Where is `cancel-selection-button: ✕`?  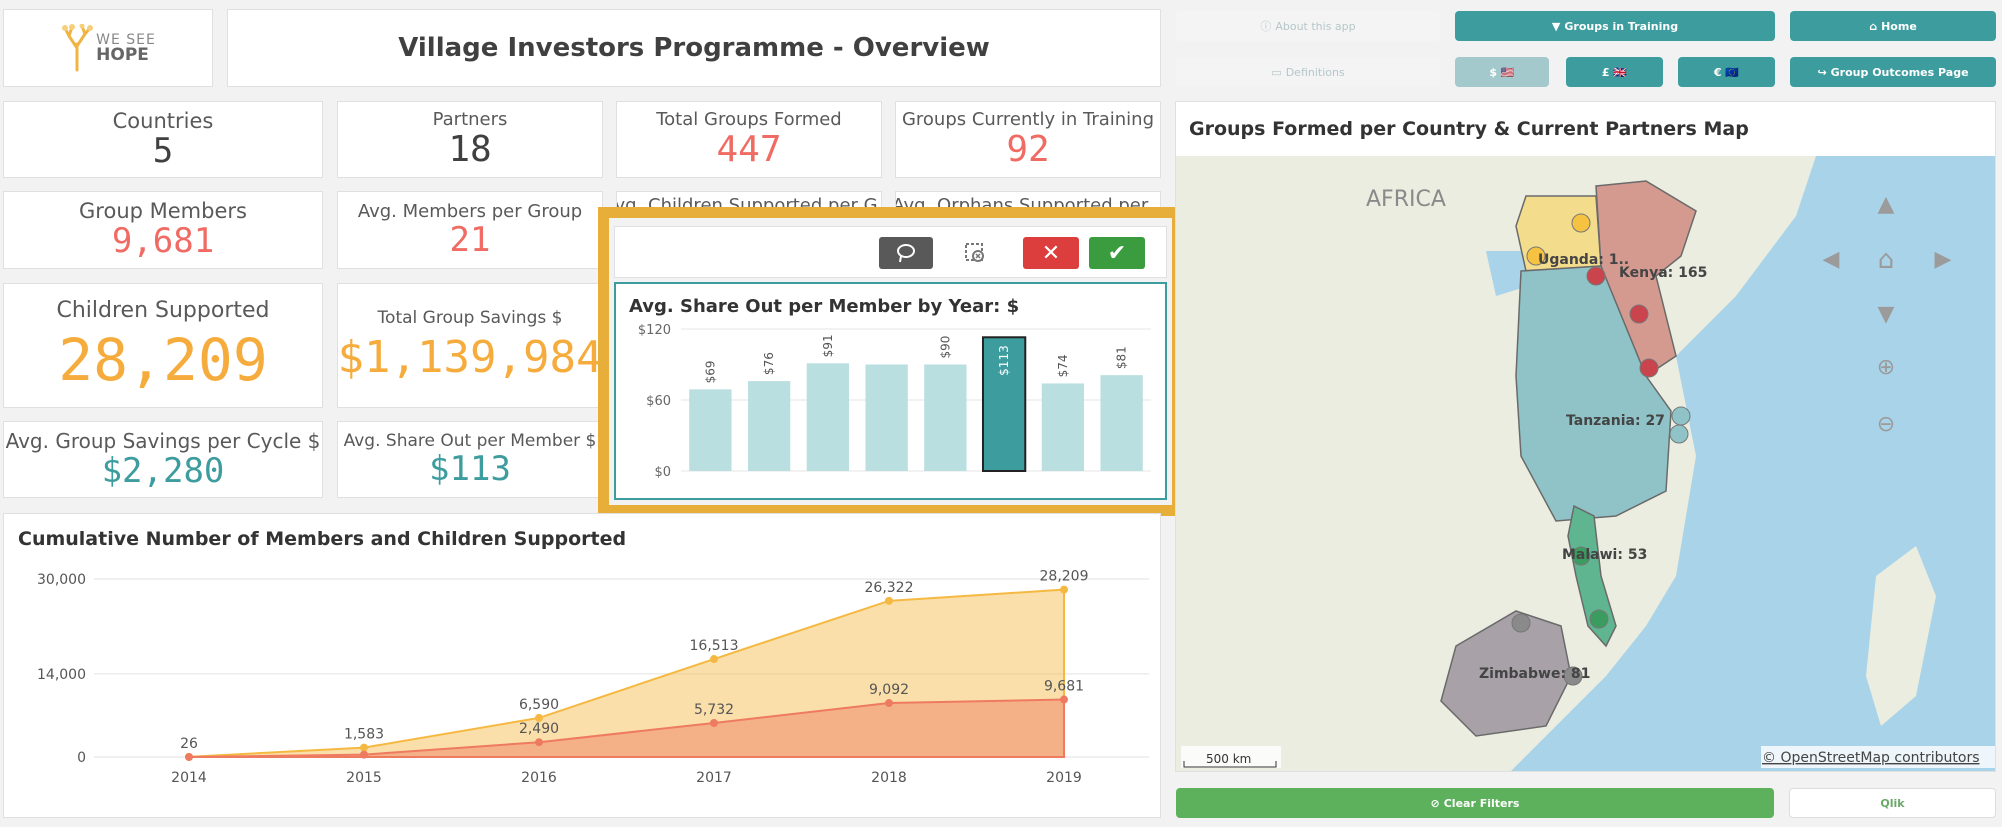 cancel-selection-button: ✕ is located at coordinates (1051, 253).